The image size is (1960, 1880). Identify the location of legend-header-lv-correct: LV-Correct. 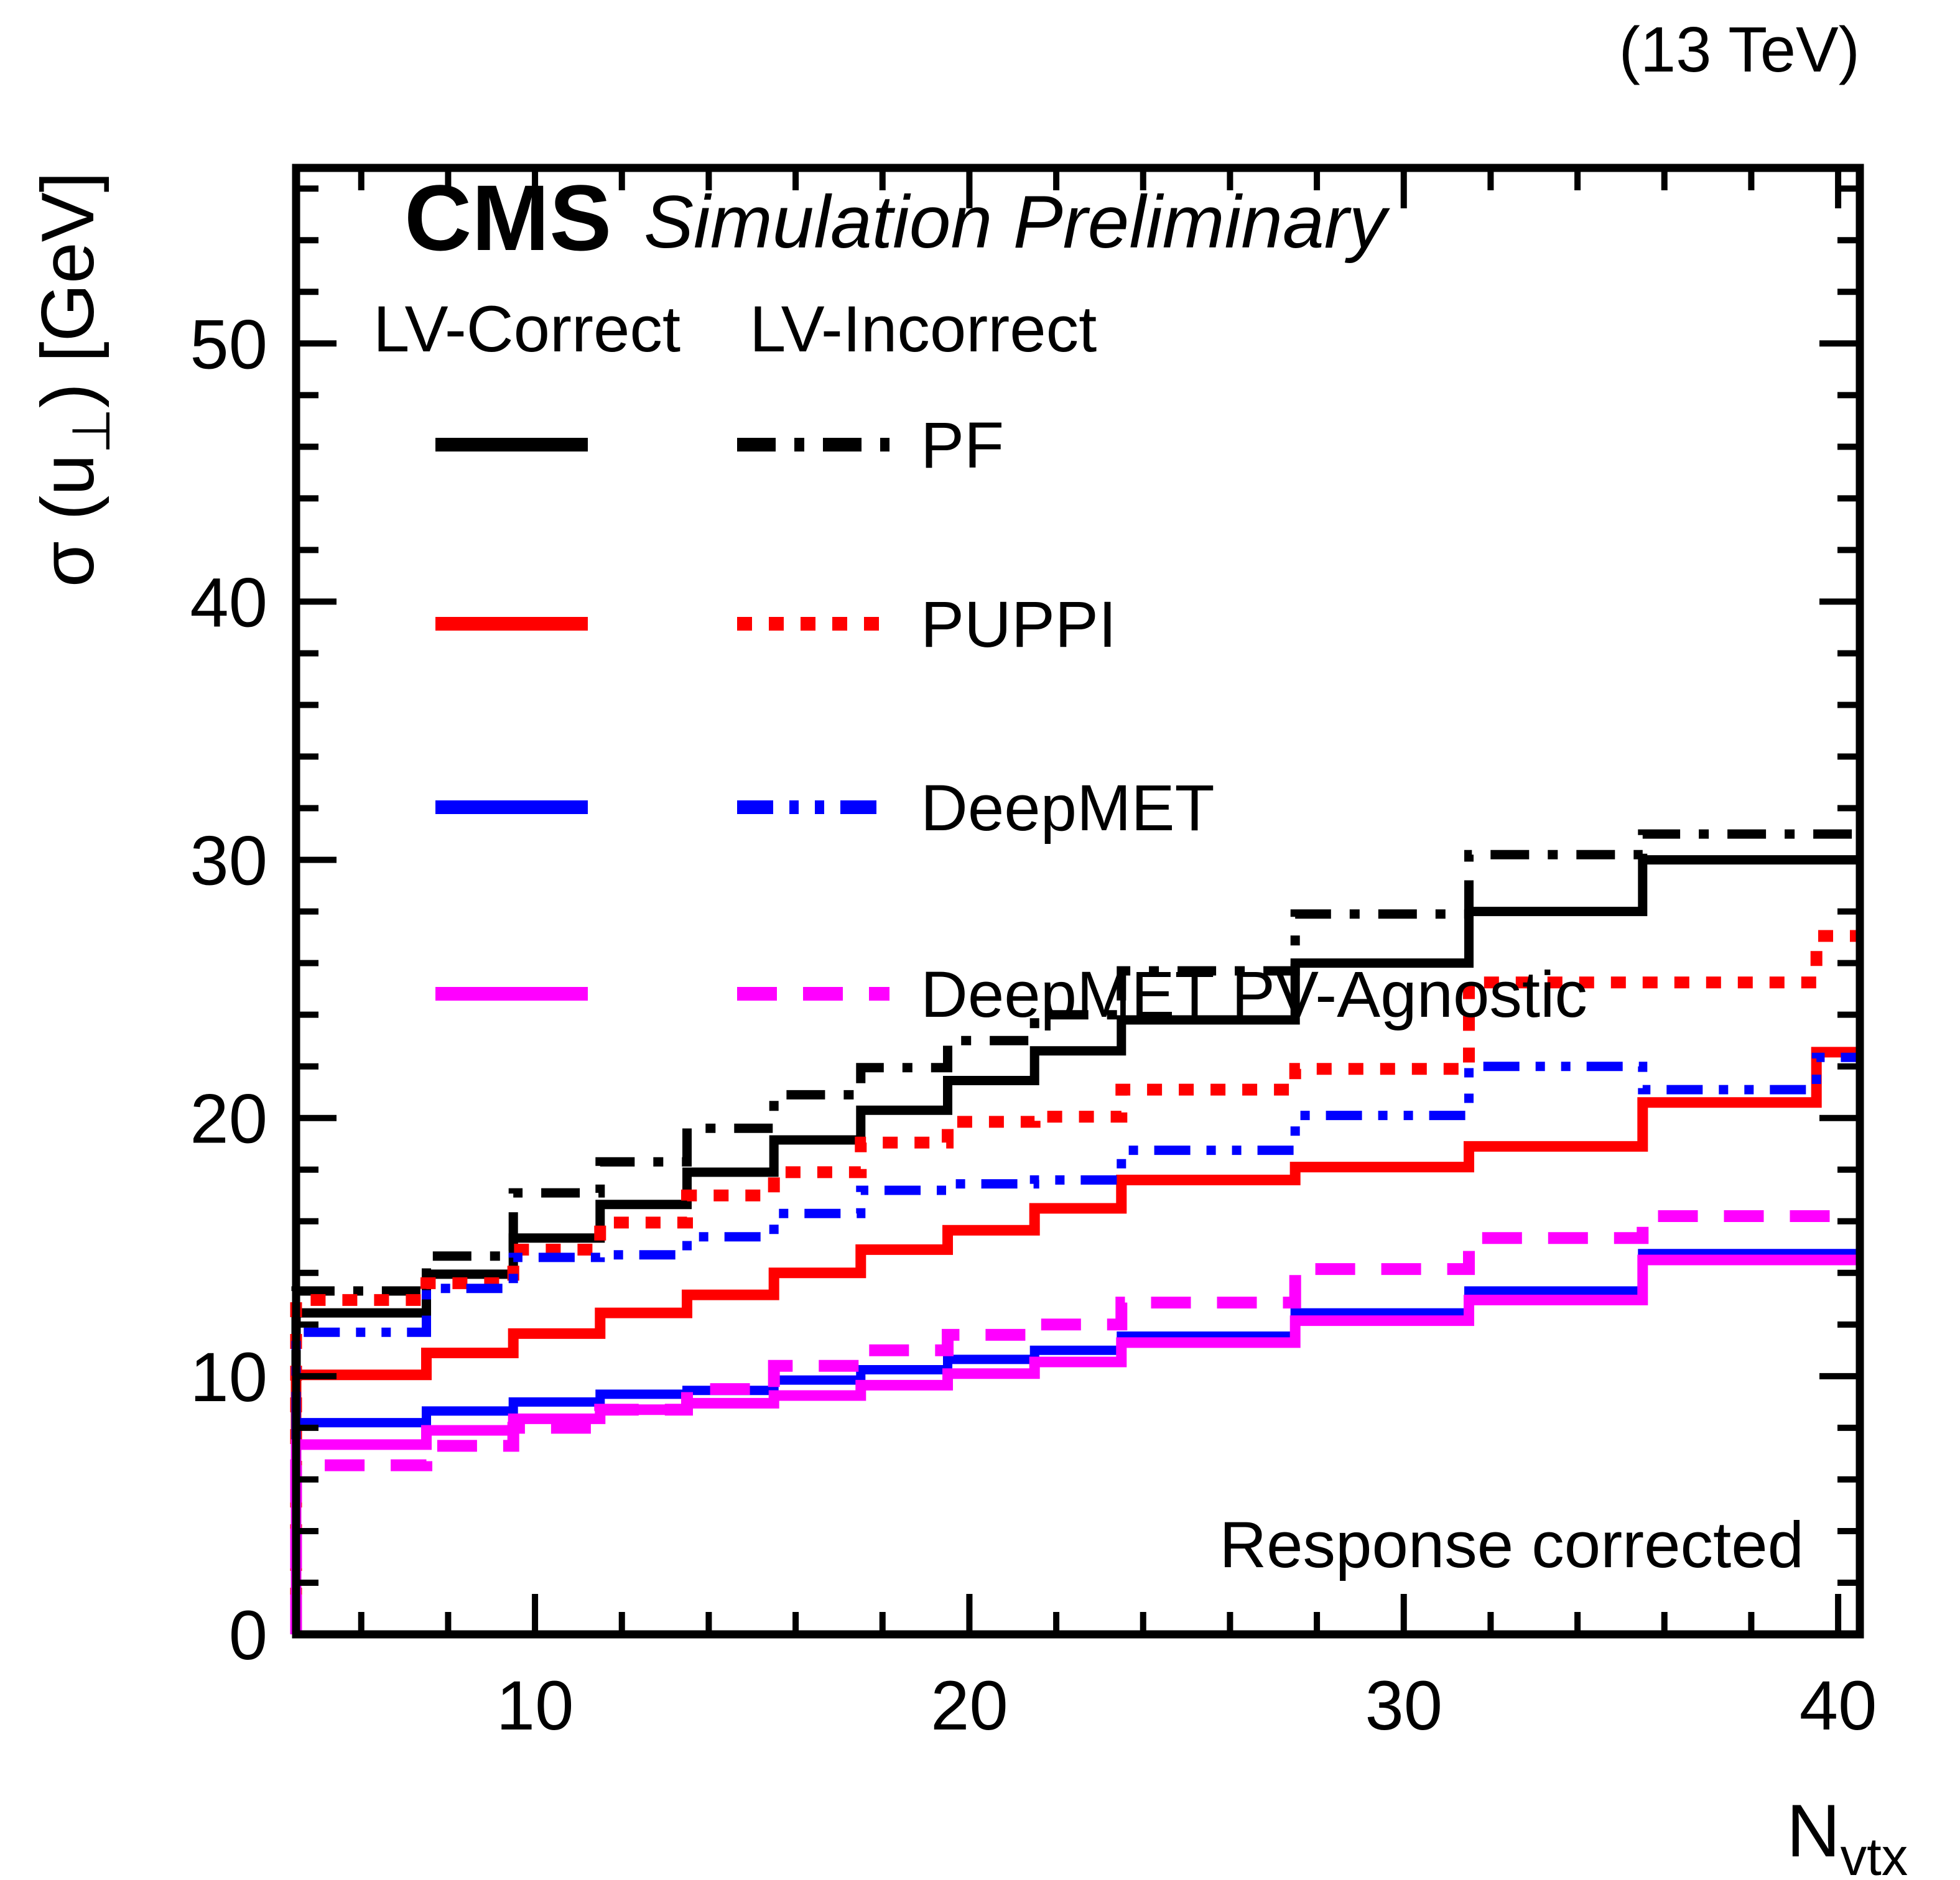
(526, 330).